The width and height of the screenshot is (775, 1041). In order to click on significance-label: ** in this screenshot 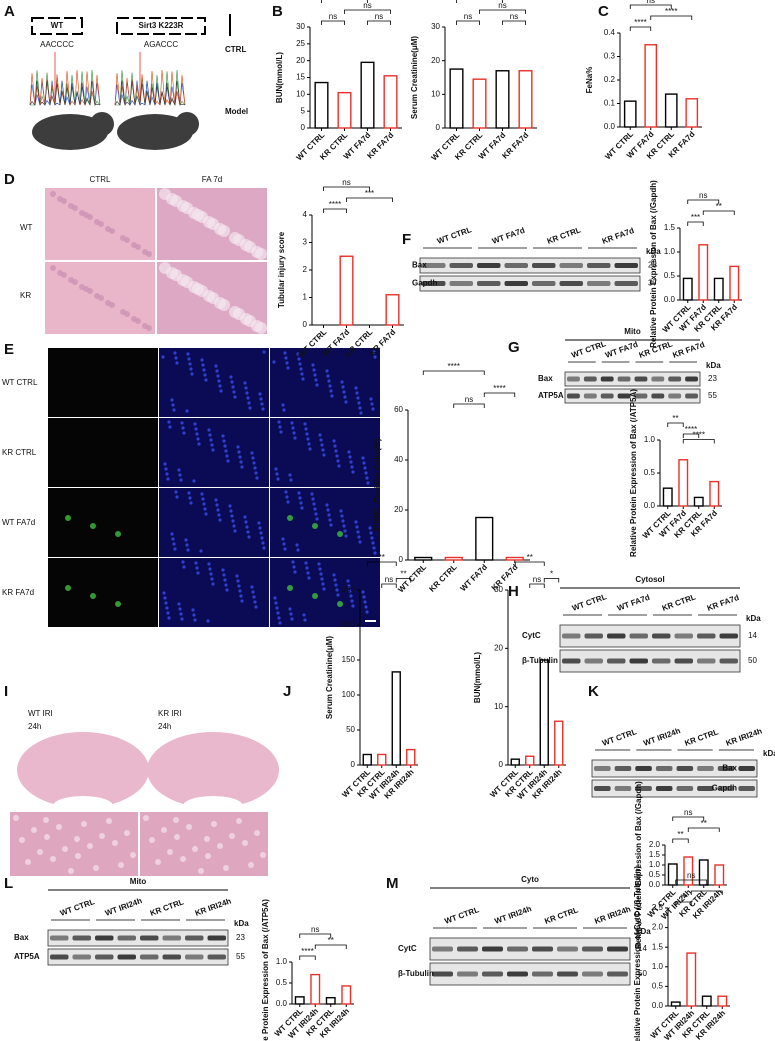, I will do `click(403, 574)`.